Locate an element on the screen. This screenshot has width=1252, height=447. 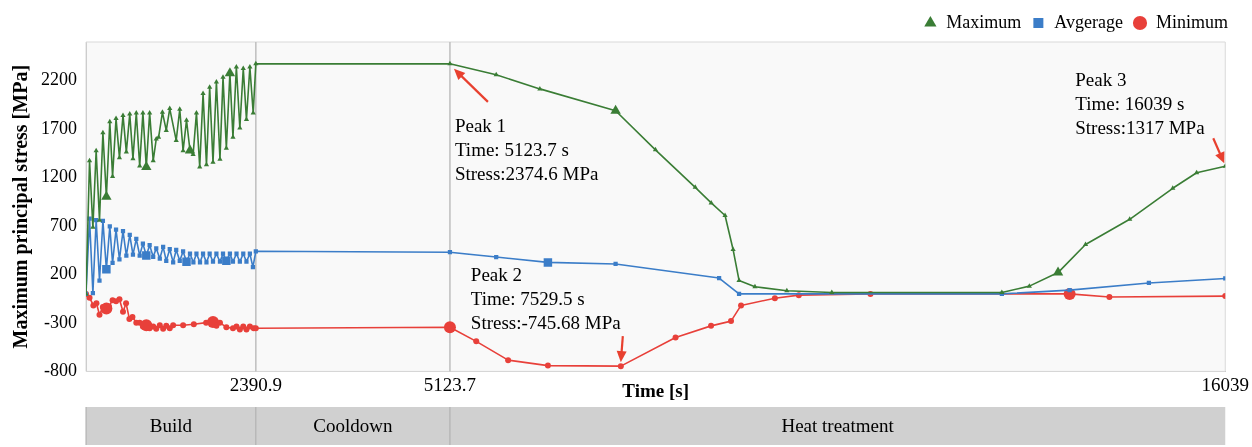
y-tick-label: 2200 is located at coordinates (59, 79).